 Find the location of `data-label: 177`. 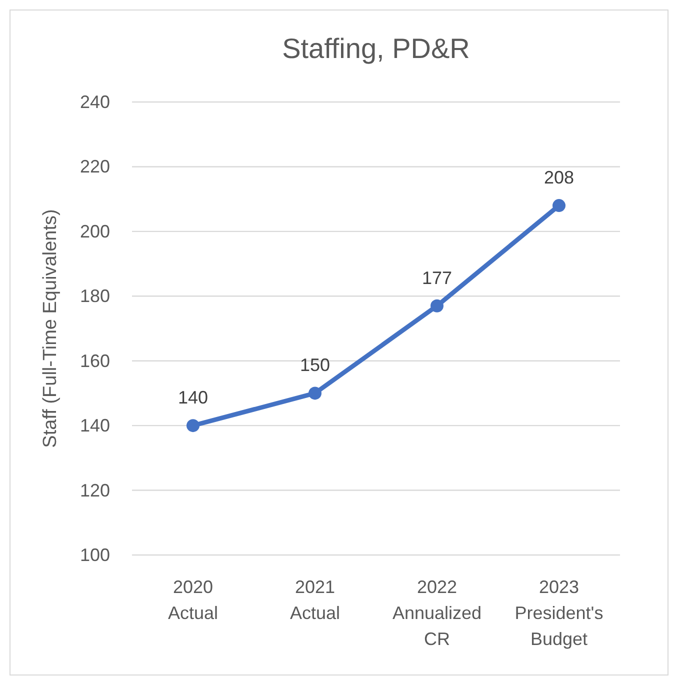

data-label: 177 is located at coordinates (437, 278).